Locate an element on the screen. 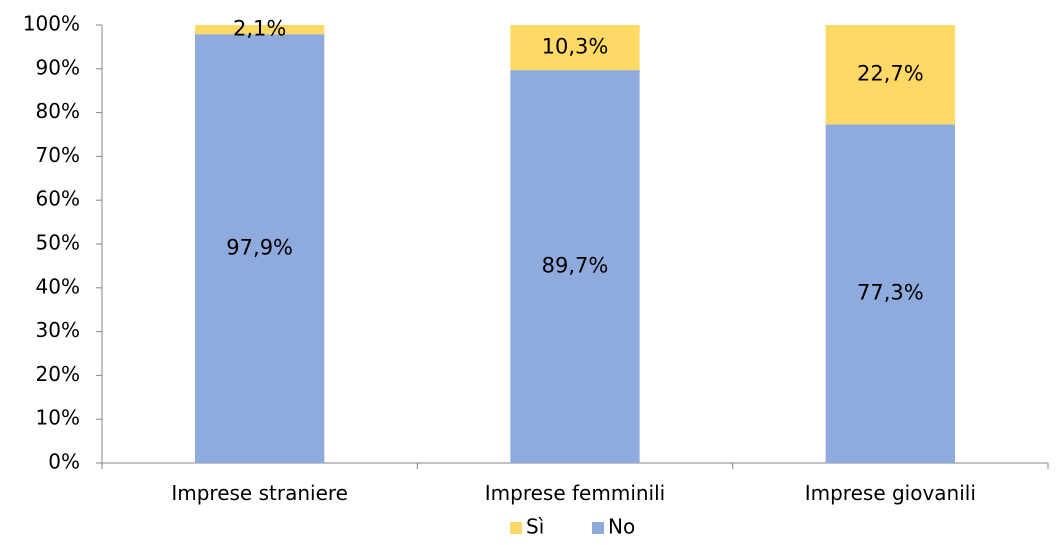 The width and height of the screenshot is (1060, 545). legend: Sì No is located at coordinates (572, 527).